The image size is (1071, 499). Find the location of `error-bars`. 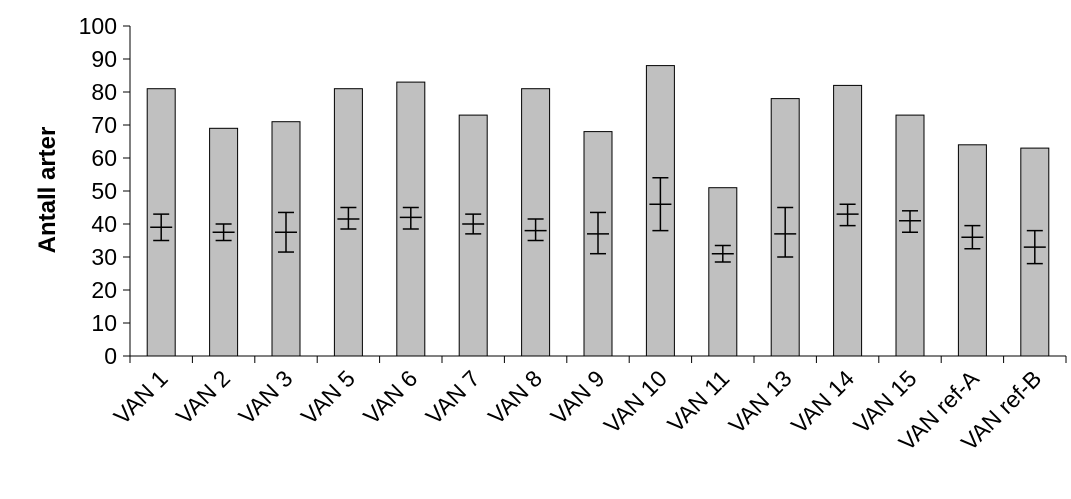

error-bars is located at coordinates (598, 221).